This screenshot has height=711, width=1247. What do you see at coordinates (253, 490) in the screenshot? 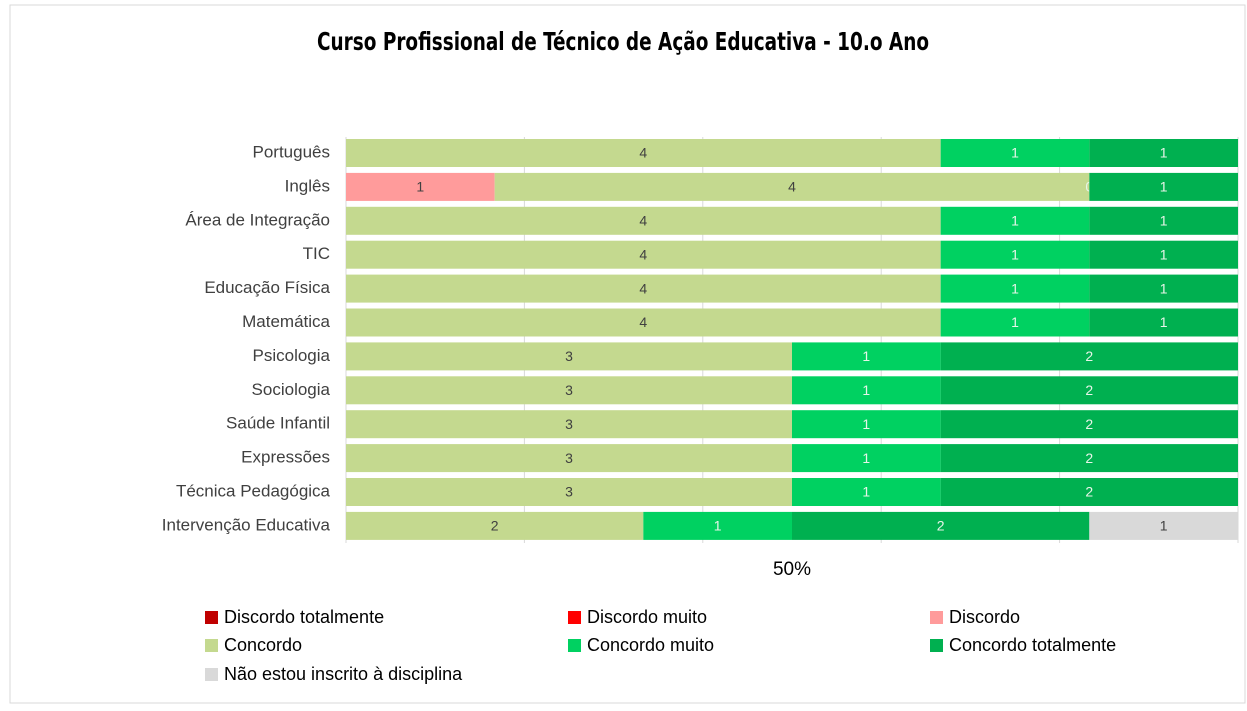
I see `y-tick-label: Técnica Pedagógica` at bounding box center [253, 490].